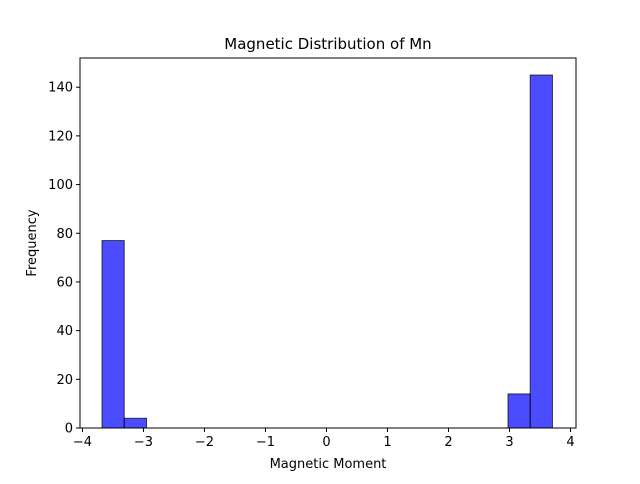 The image size is (640, 484). Describe the element at coordinates (64, 259) in the screenshot. I see `y-axis-ticks: 0 20 40 60 80 100 120 140` at that location.